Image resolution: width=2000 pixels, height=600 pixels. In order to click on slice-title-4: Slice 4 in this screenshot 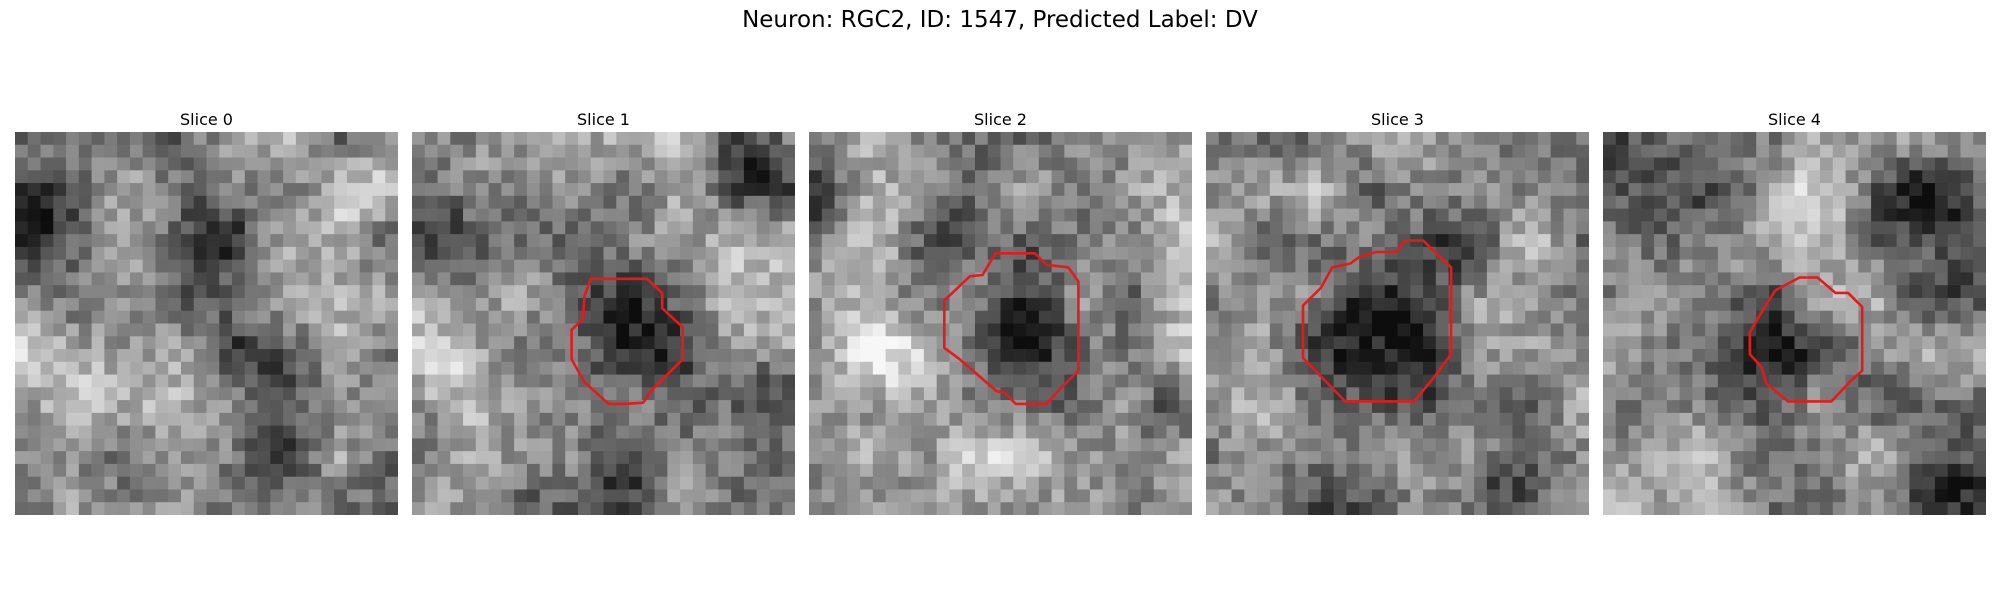, I will do `click(1794, 119)`.